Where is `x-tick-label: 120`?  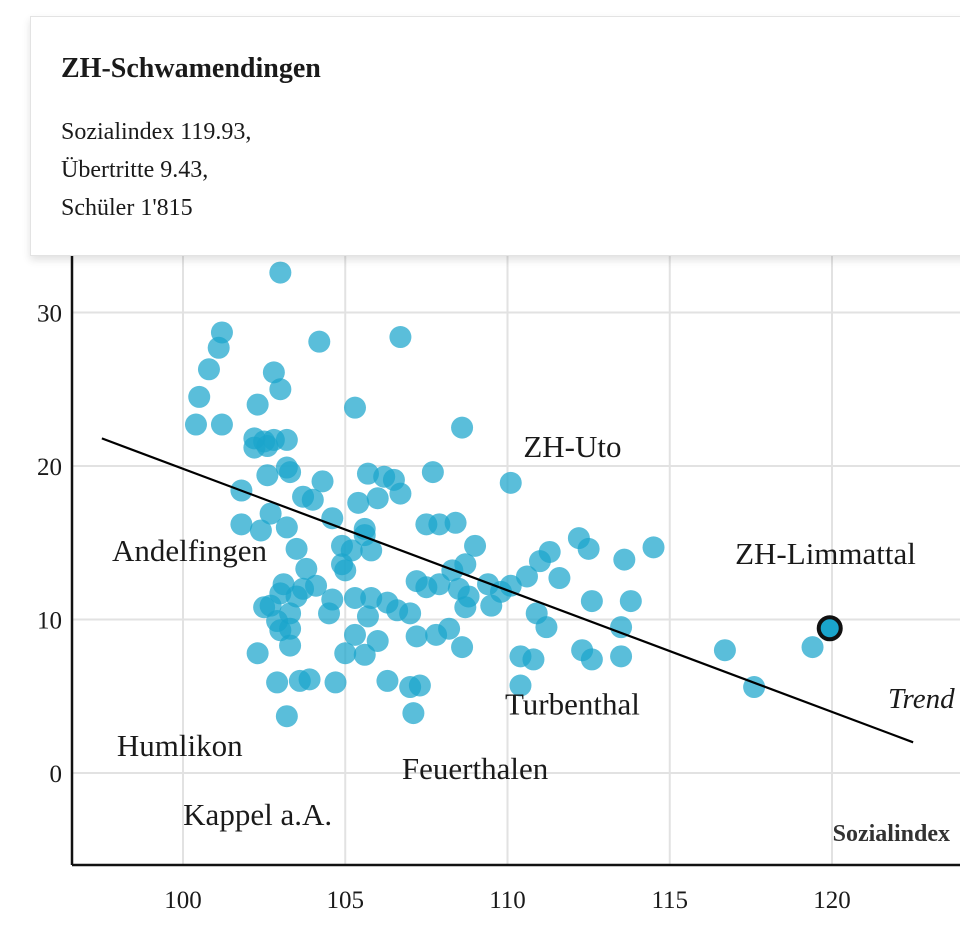 x-tick-label: 120 is located at coordinates (832, 900).